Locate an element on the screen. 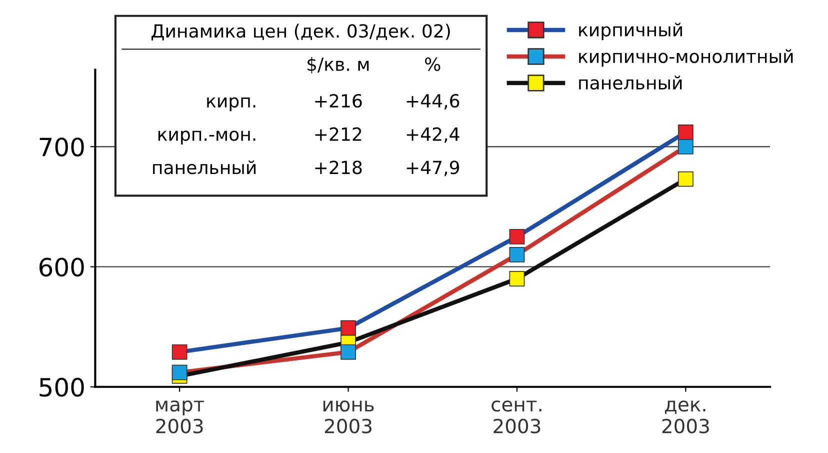 The image size is (828, 453). annotation: $/кв. м is located at coordinates (338, 65).